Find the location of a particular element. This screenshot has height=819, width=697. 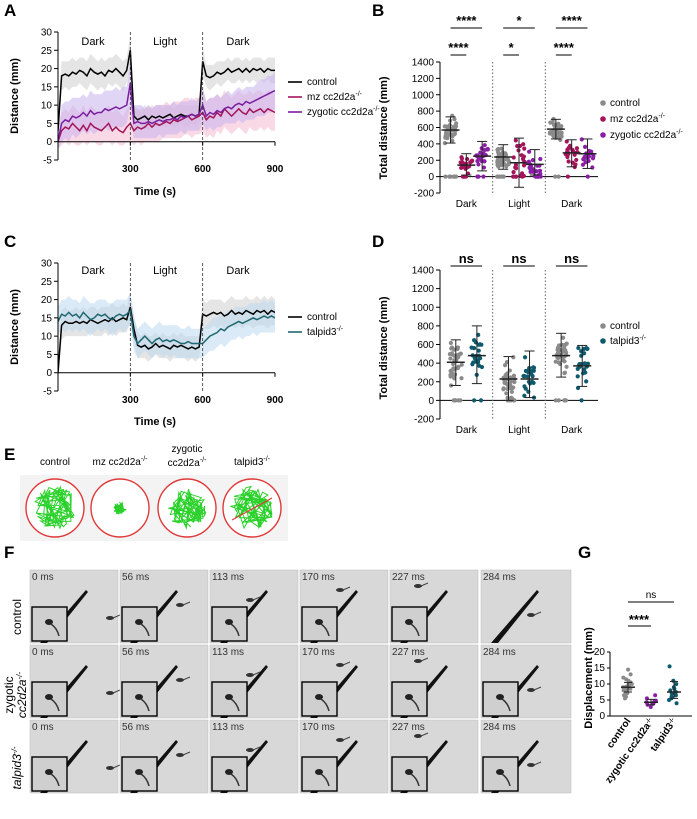

panel-letter-f: F is located at coordinates (9, 552).